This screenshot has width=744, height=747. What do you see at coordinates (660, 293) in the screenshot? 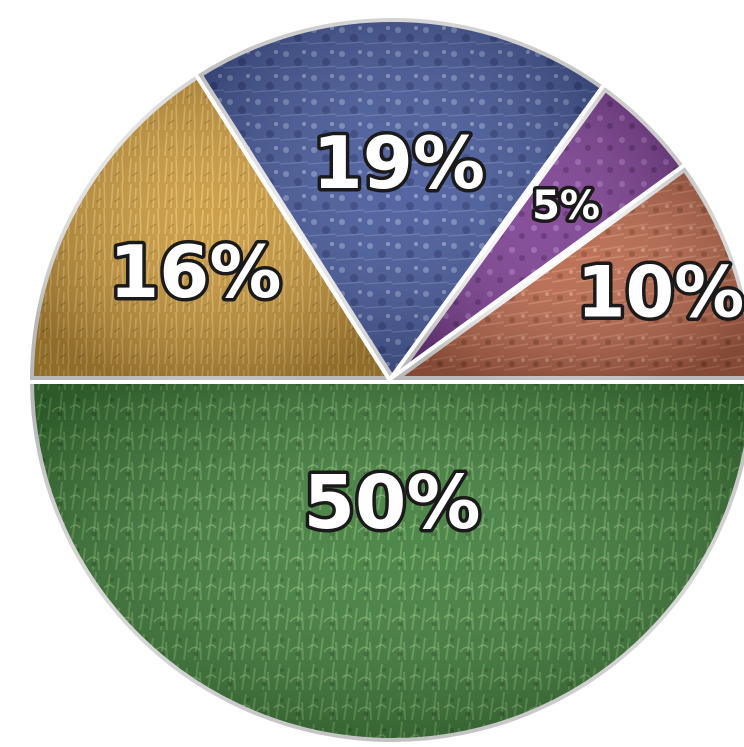
I see `slice-label-10: 10%` at bounding box center [660, 293].